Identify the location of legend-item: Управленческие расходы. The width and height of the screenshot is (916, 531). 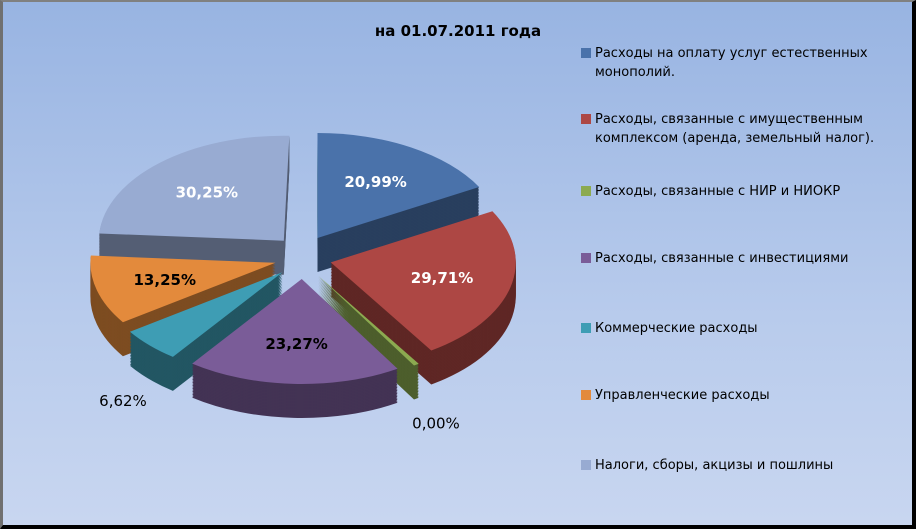
(738, 395).